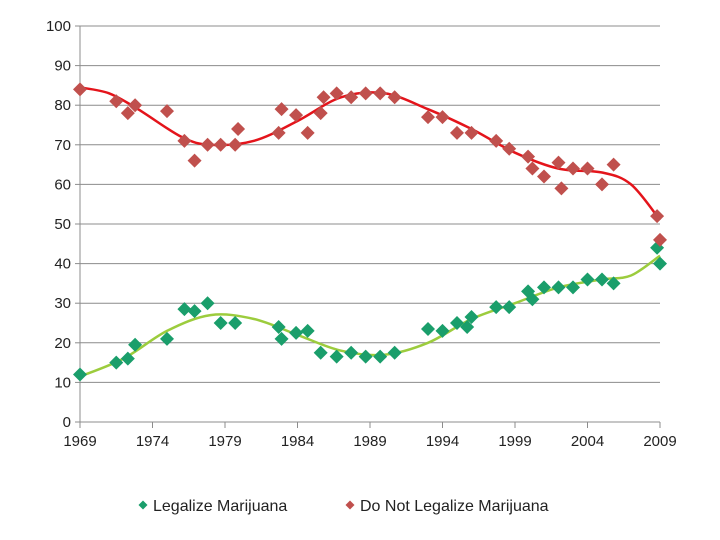 The image size is (720, 540). I want to click on y-tick-label: 50, so click(62, 224).